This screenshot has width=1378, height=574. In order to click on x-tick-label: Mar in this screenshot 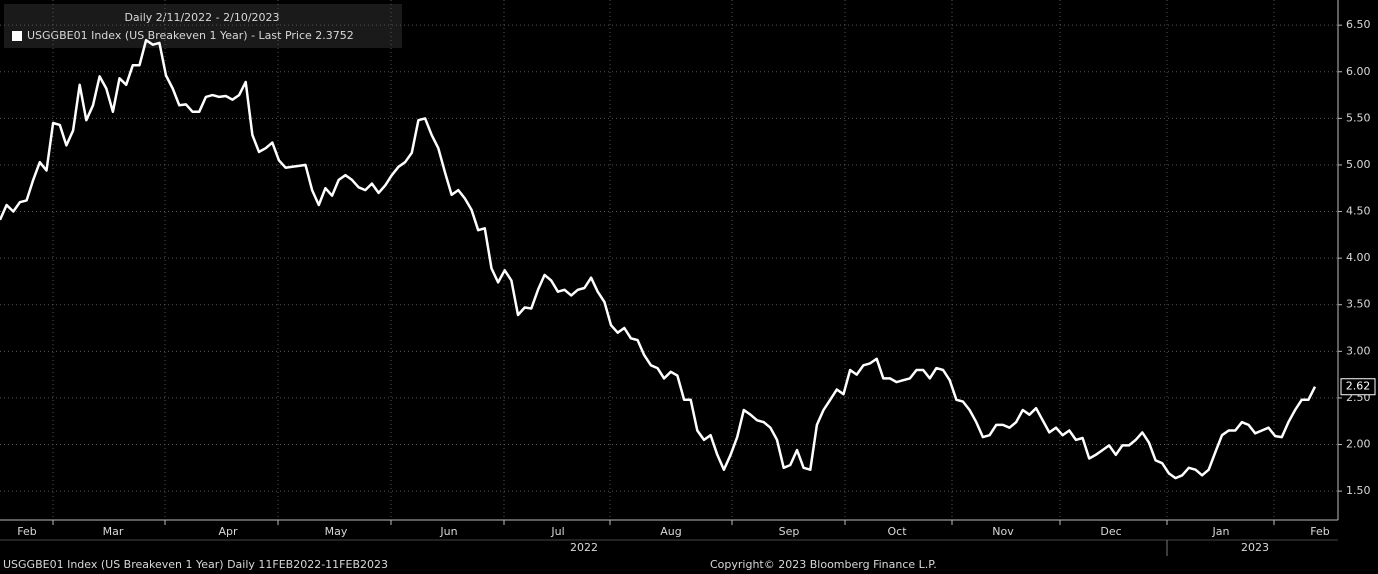, I will do `click(113, 531)`.